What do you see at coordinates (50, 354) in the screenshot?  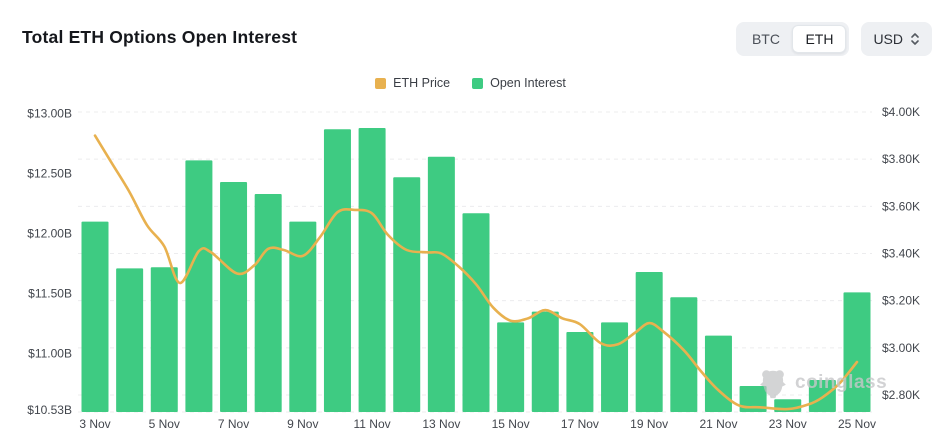 I see `left-axis-label: $11.00B` at bounding box center [50, 354].